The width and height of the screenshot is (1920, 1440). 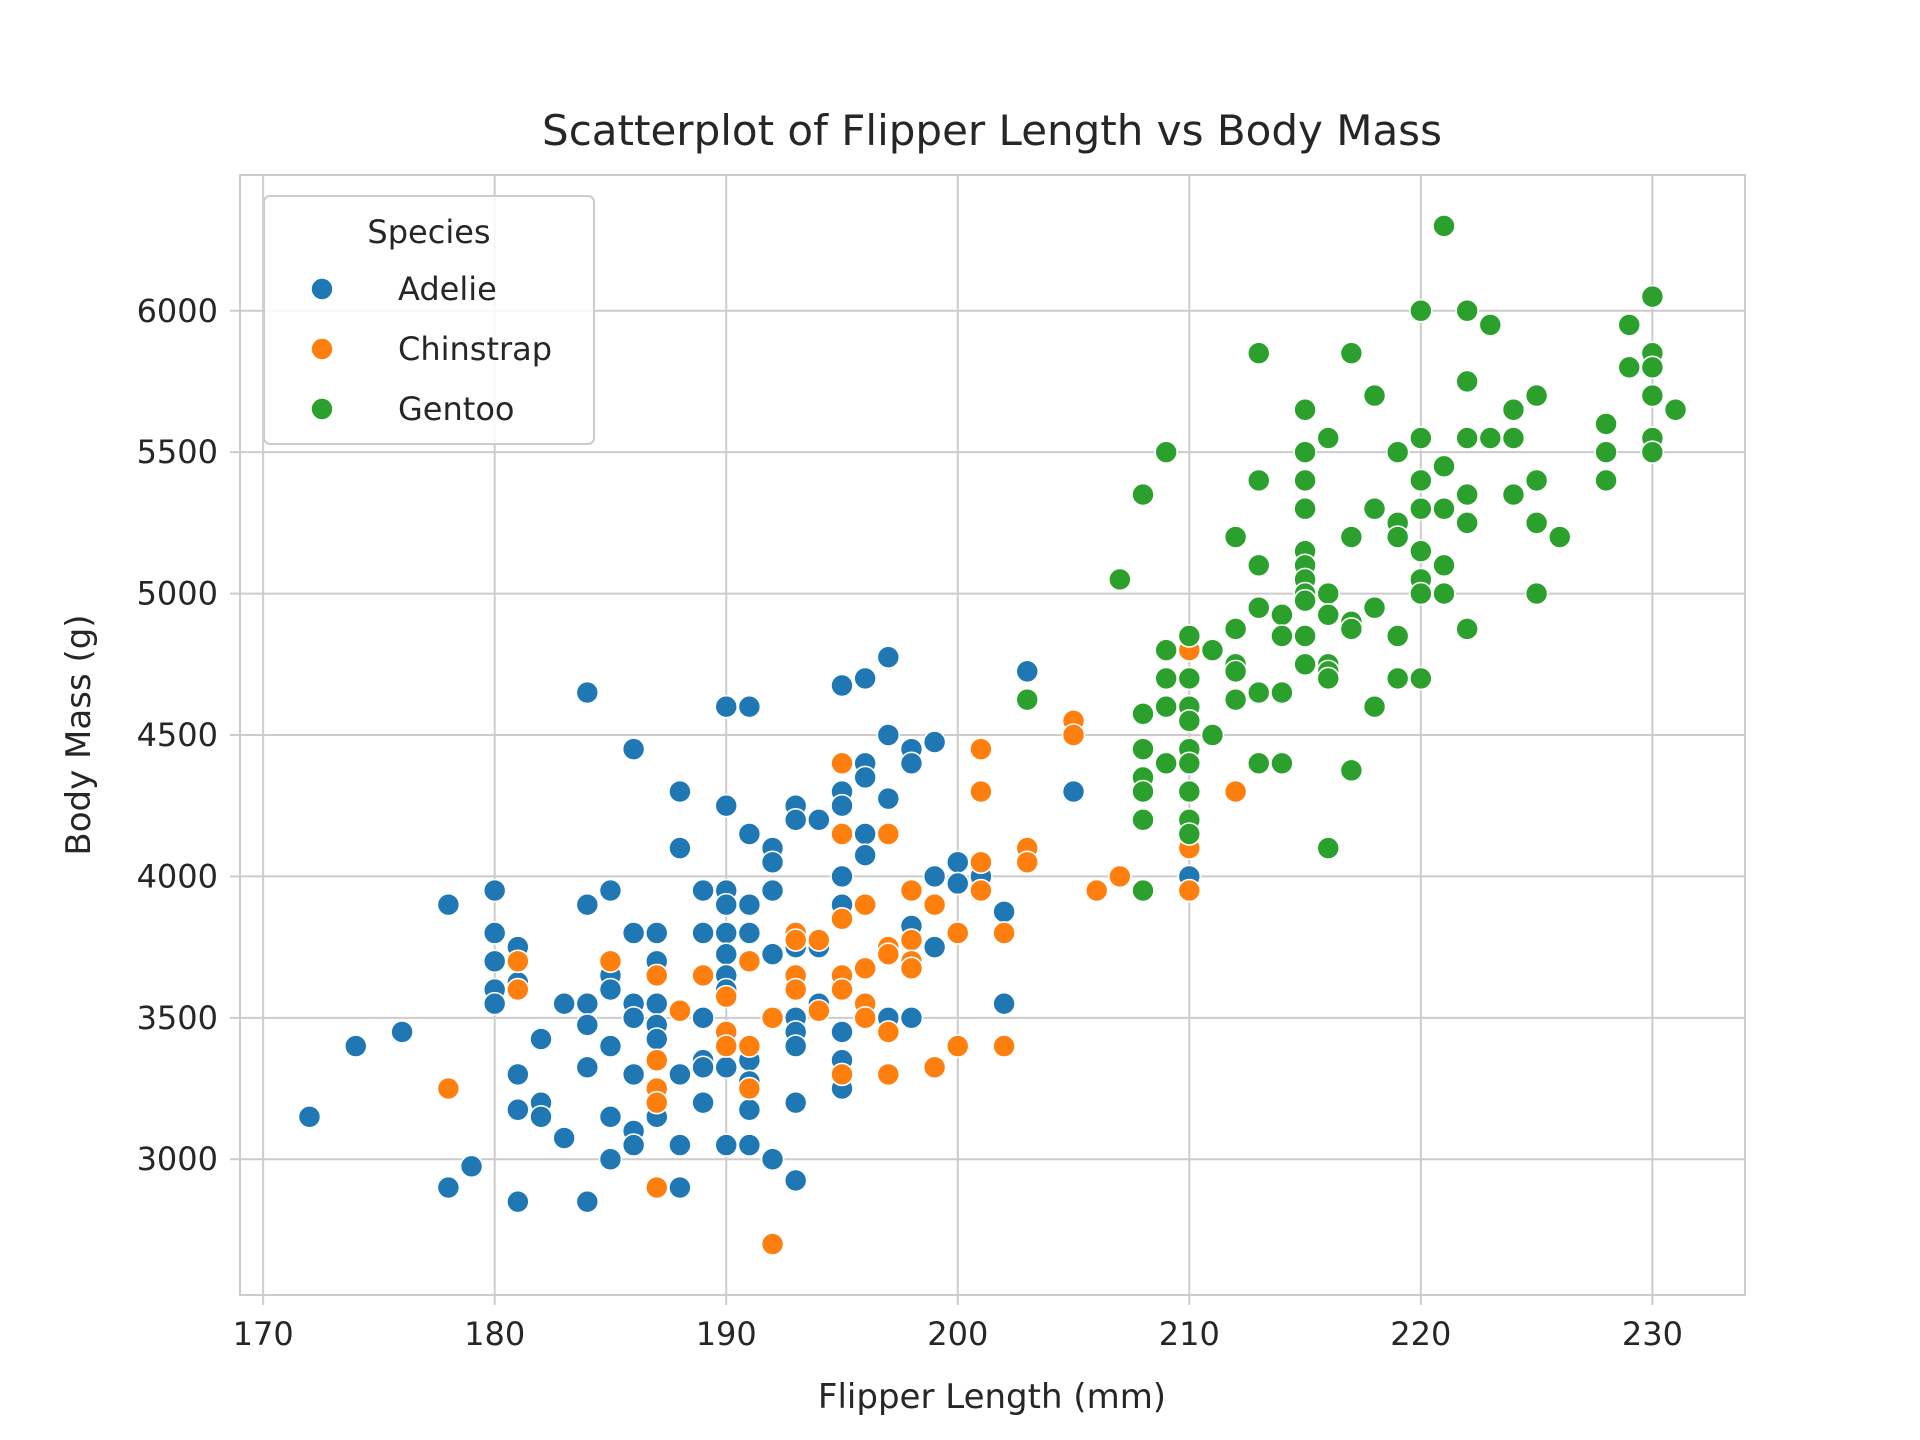 What do you see at coordinates (79, 734) in the screenshot?
I see `y-axis-label: Body Mass (g)` at bounding box center [79, 734].